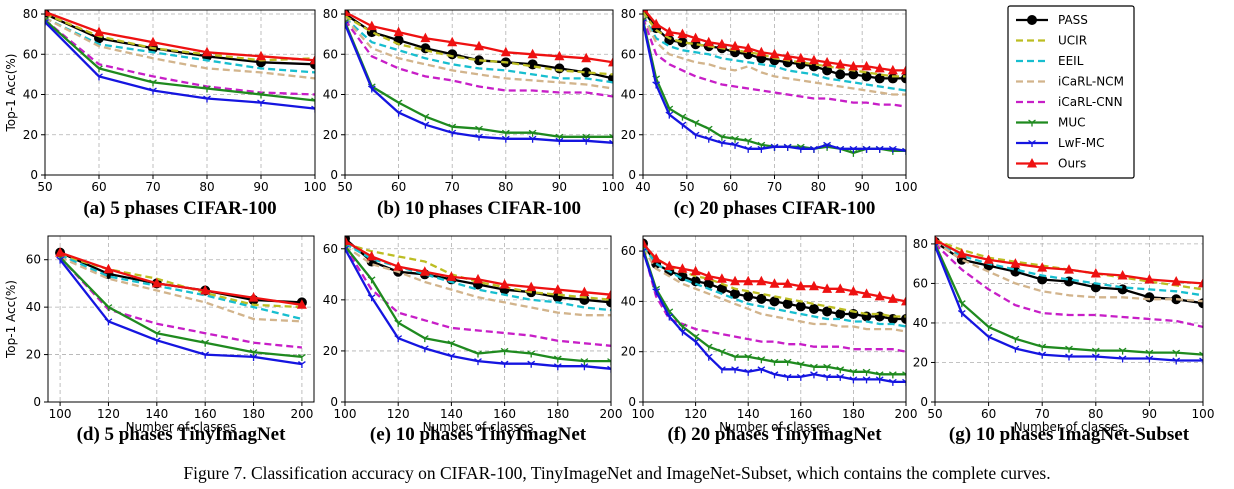  I want to click on x-tick-label: 140, so click(748, 414).